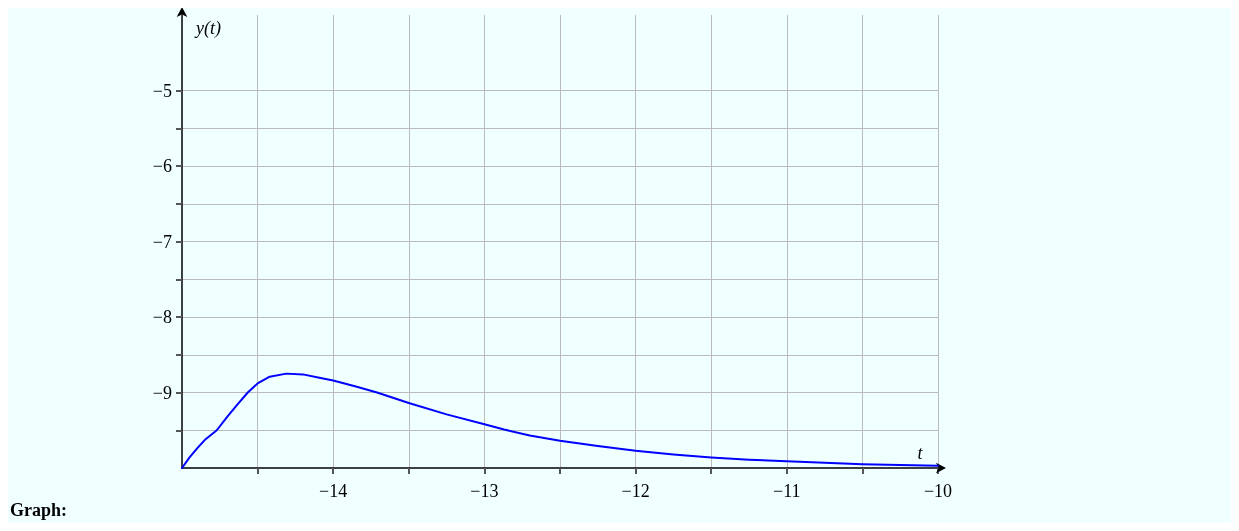 The image size is (1239, 531). What do you see at coordinates (162, 90) in the screenshot?
I see `y-tick-label: −5` at bounding box center [162, 90].